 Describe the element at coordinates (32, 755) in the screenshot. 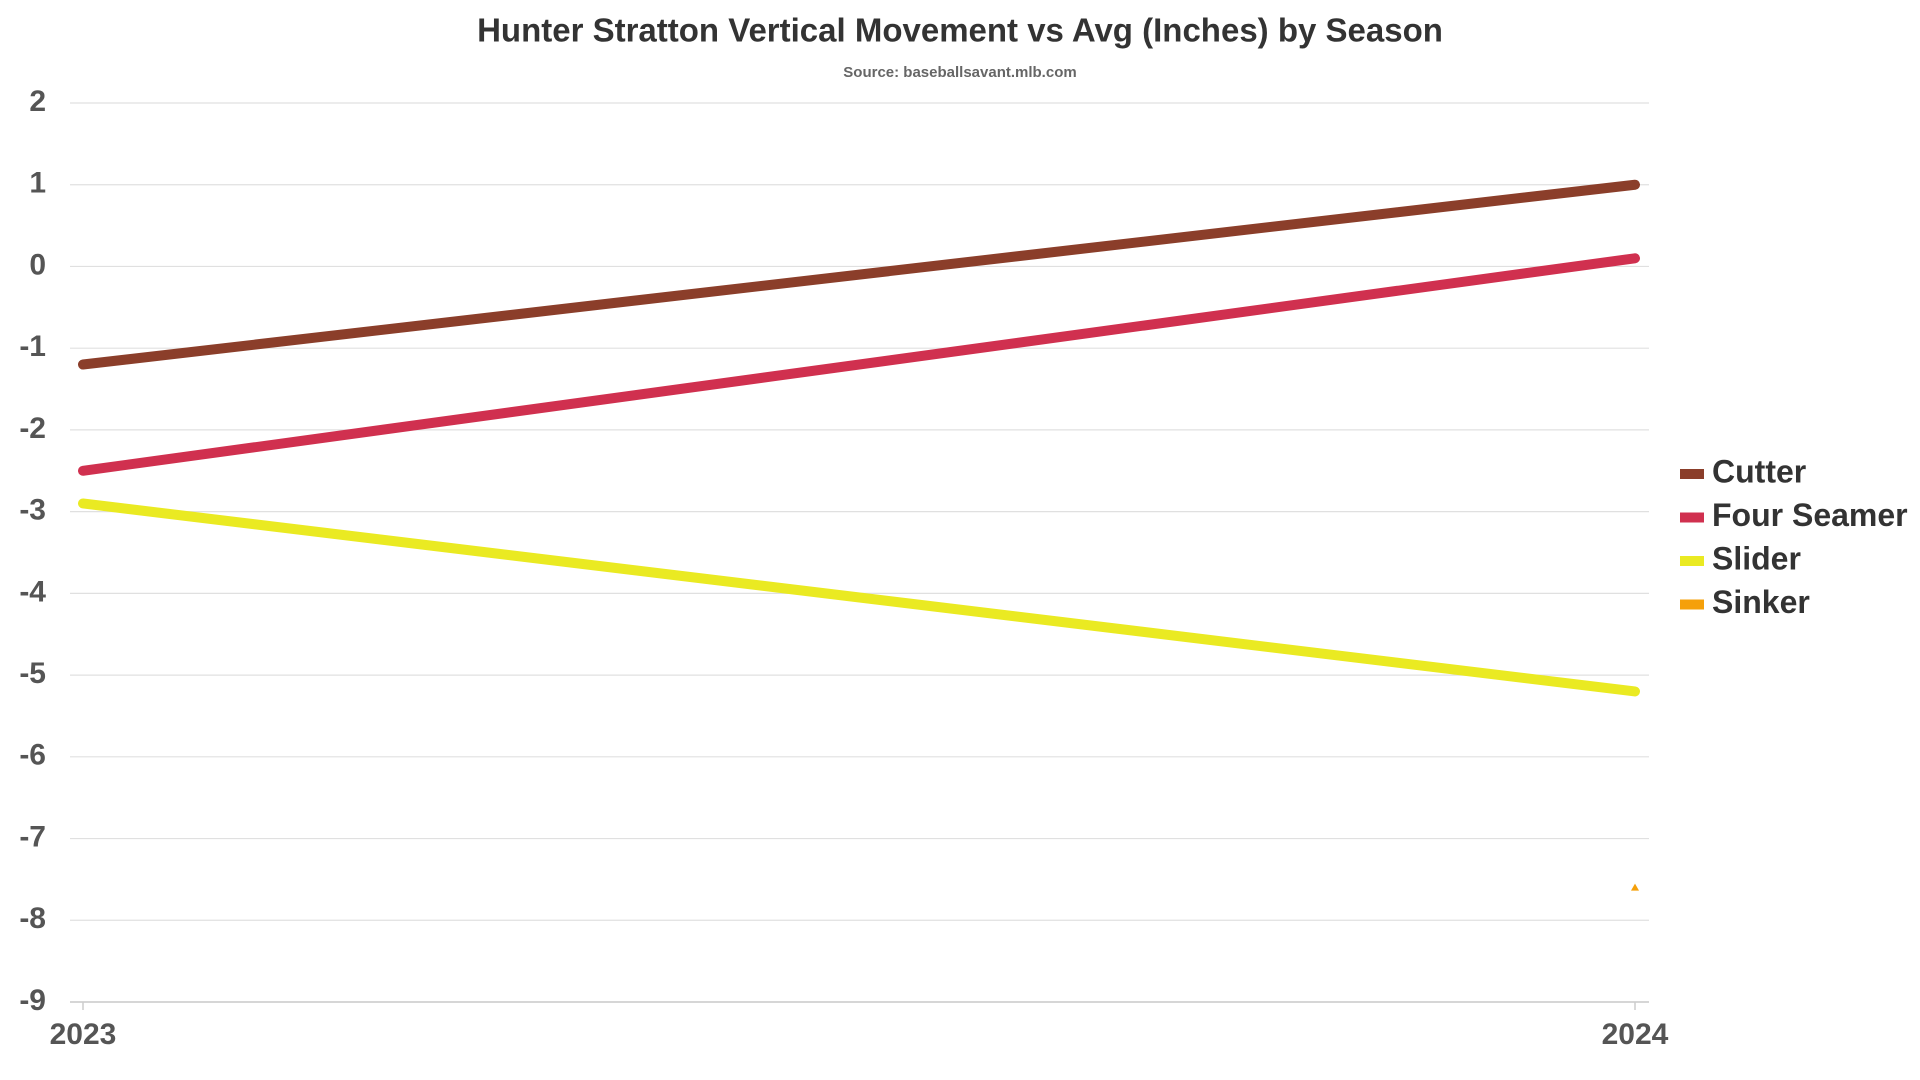

I see `y-tick-label: -6` at that location.